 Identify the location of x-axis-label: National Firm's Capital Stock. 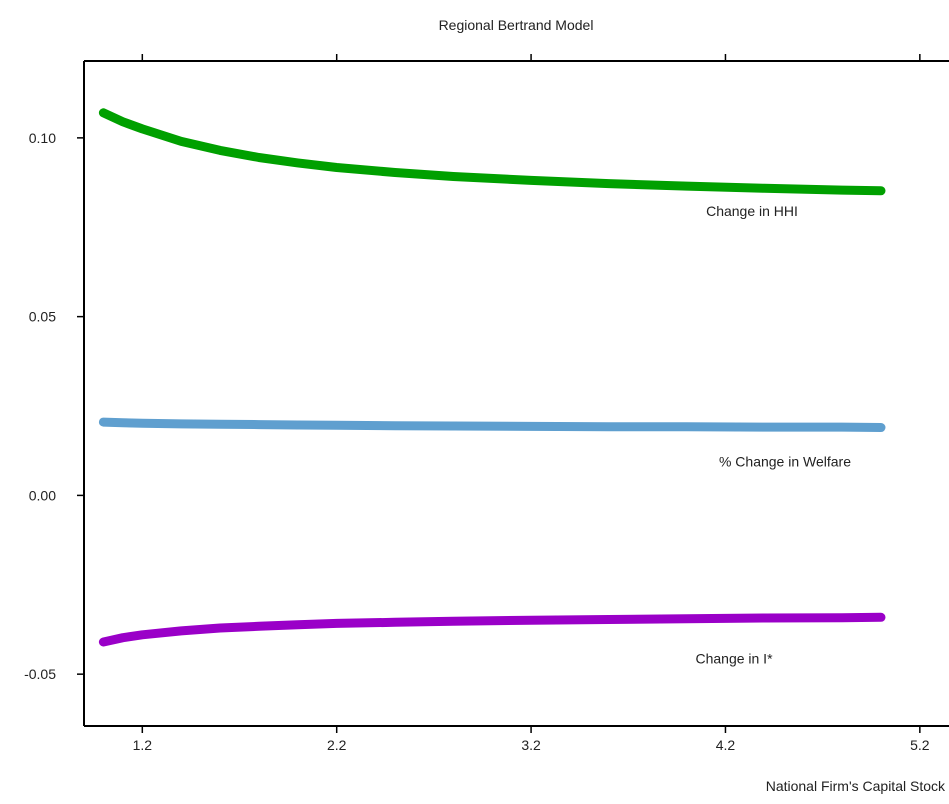
(856, 786).